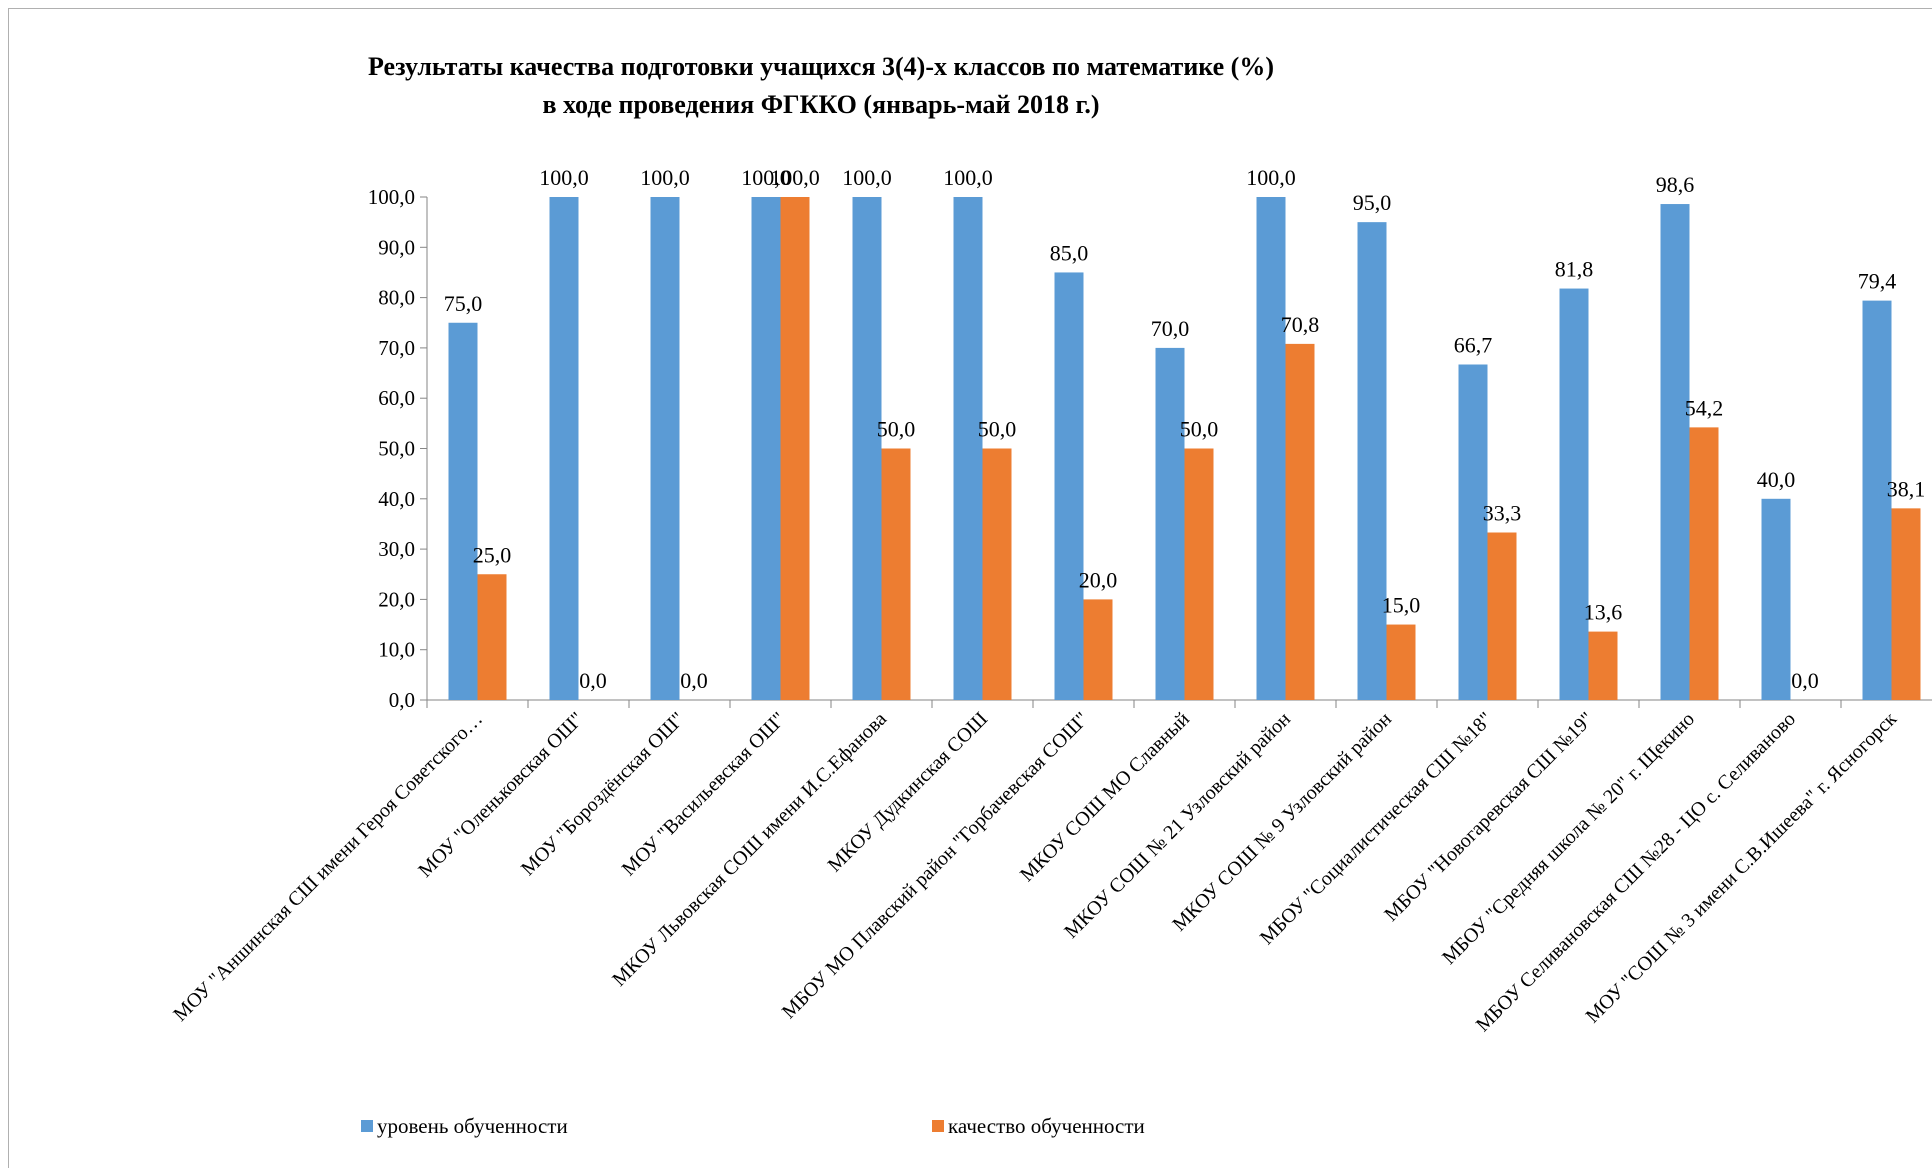 Image resolution: width=1932 pixels, height=1169 pixels. I want to click on legend: уровень обученности качество обученности, so click(753, 1126).